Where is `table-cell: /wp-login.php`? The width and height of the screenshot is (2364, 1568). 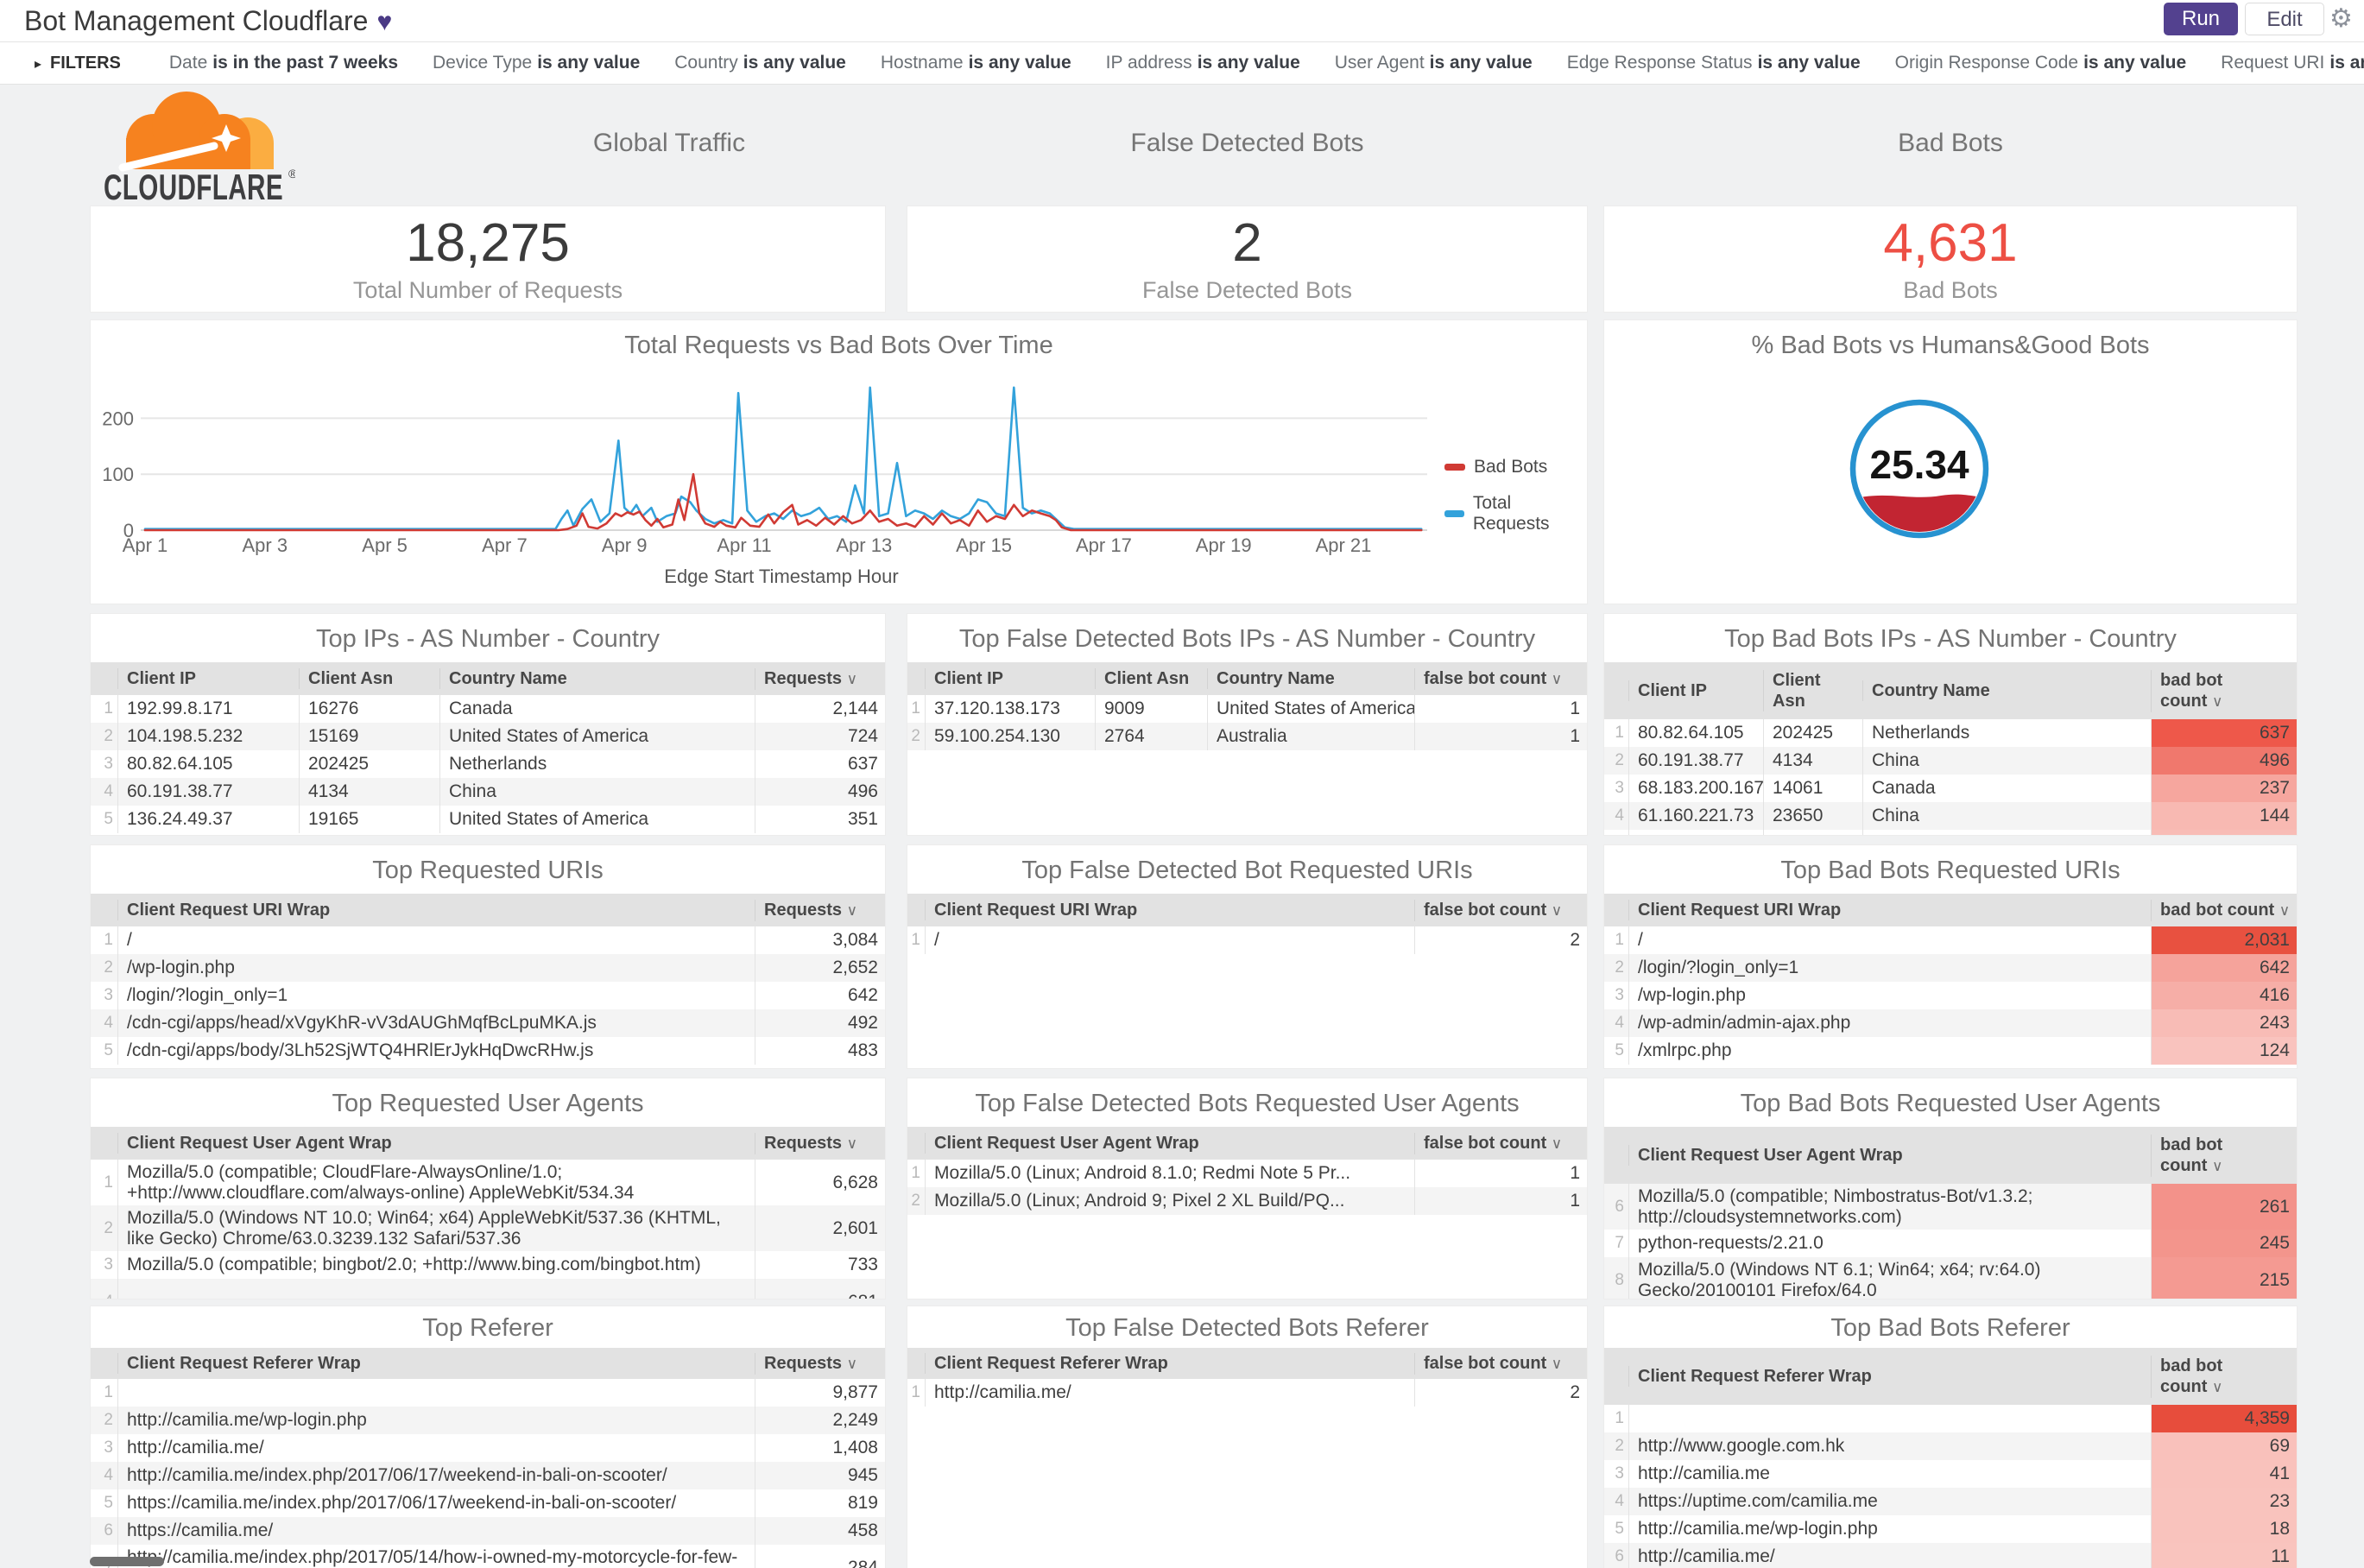 table-cell: /wp-login.php is located at coordinates (436, 968).